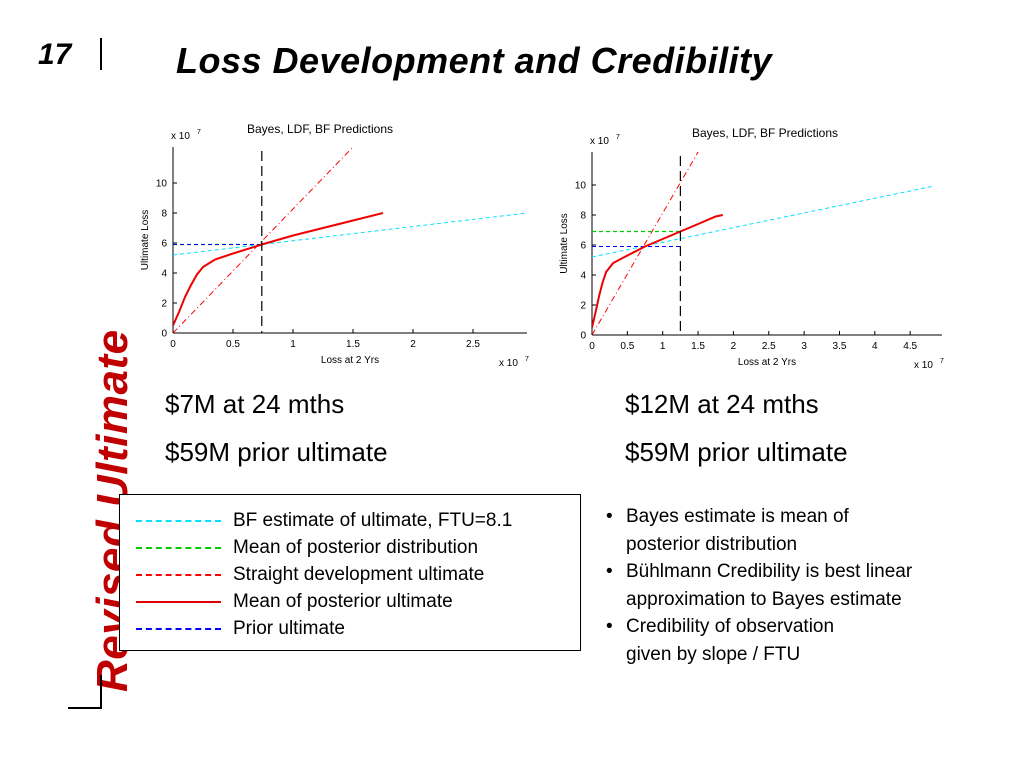 The height and width of the screenshot is (768, 1024). I want to click on legend-item-posterior-ultimate: Mean of posterior ultimate, so click(294, 602).